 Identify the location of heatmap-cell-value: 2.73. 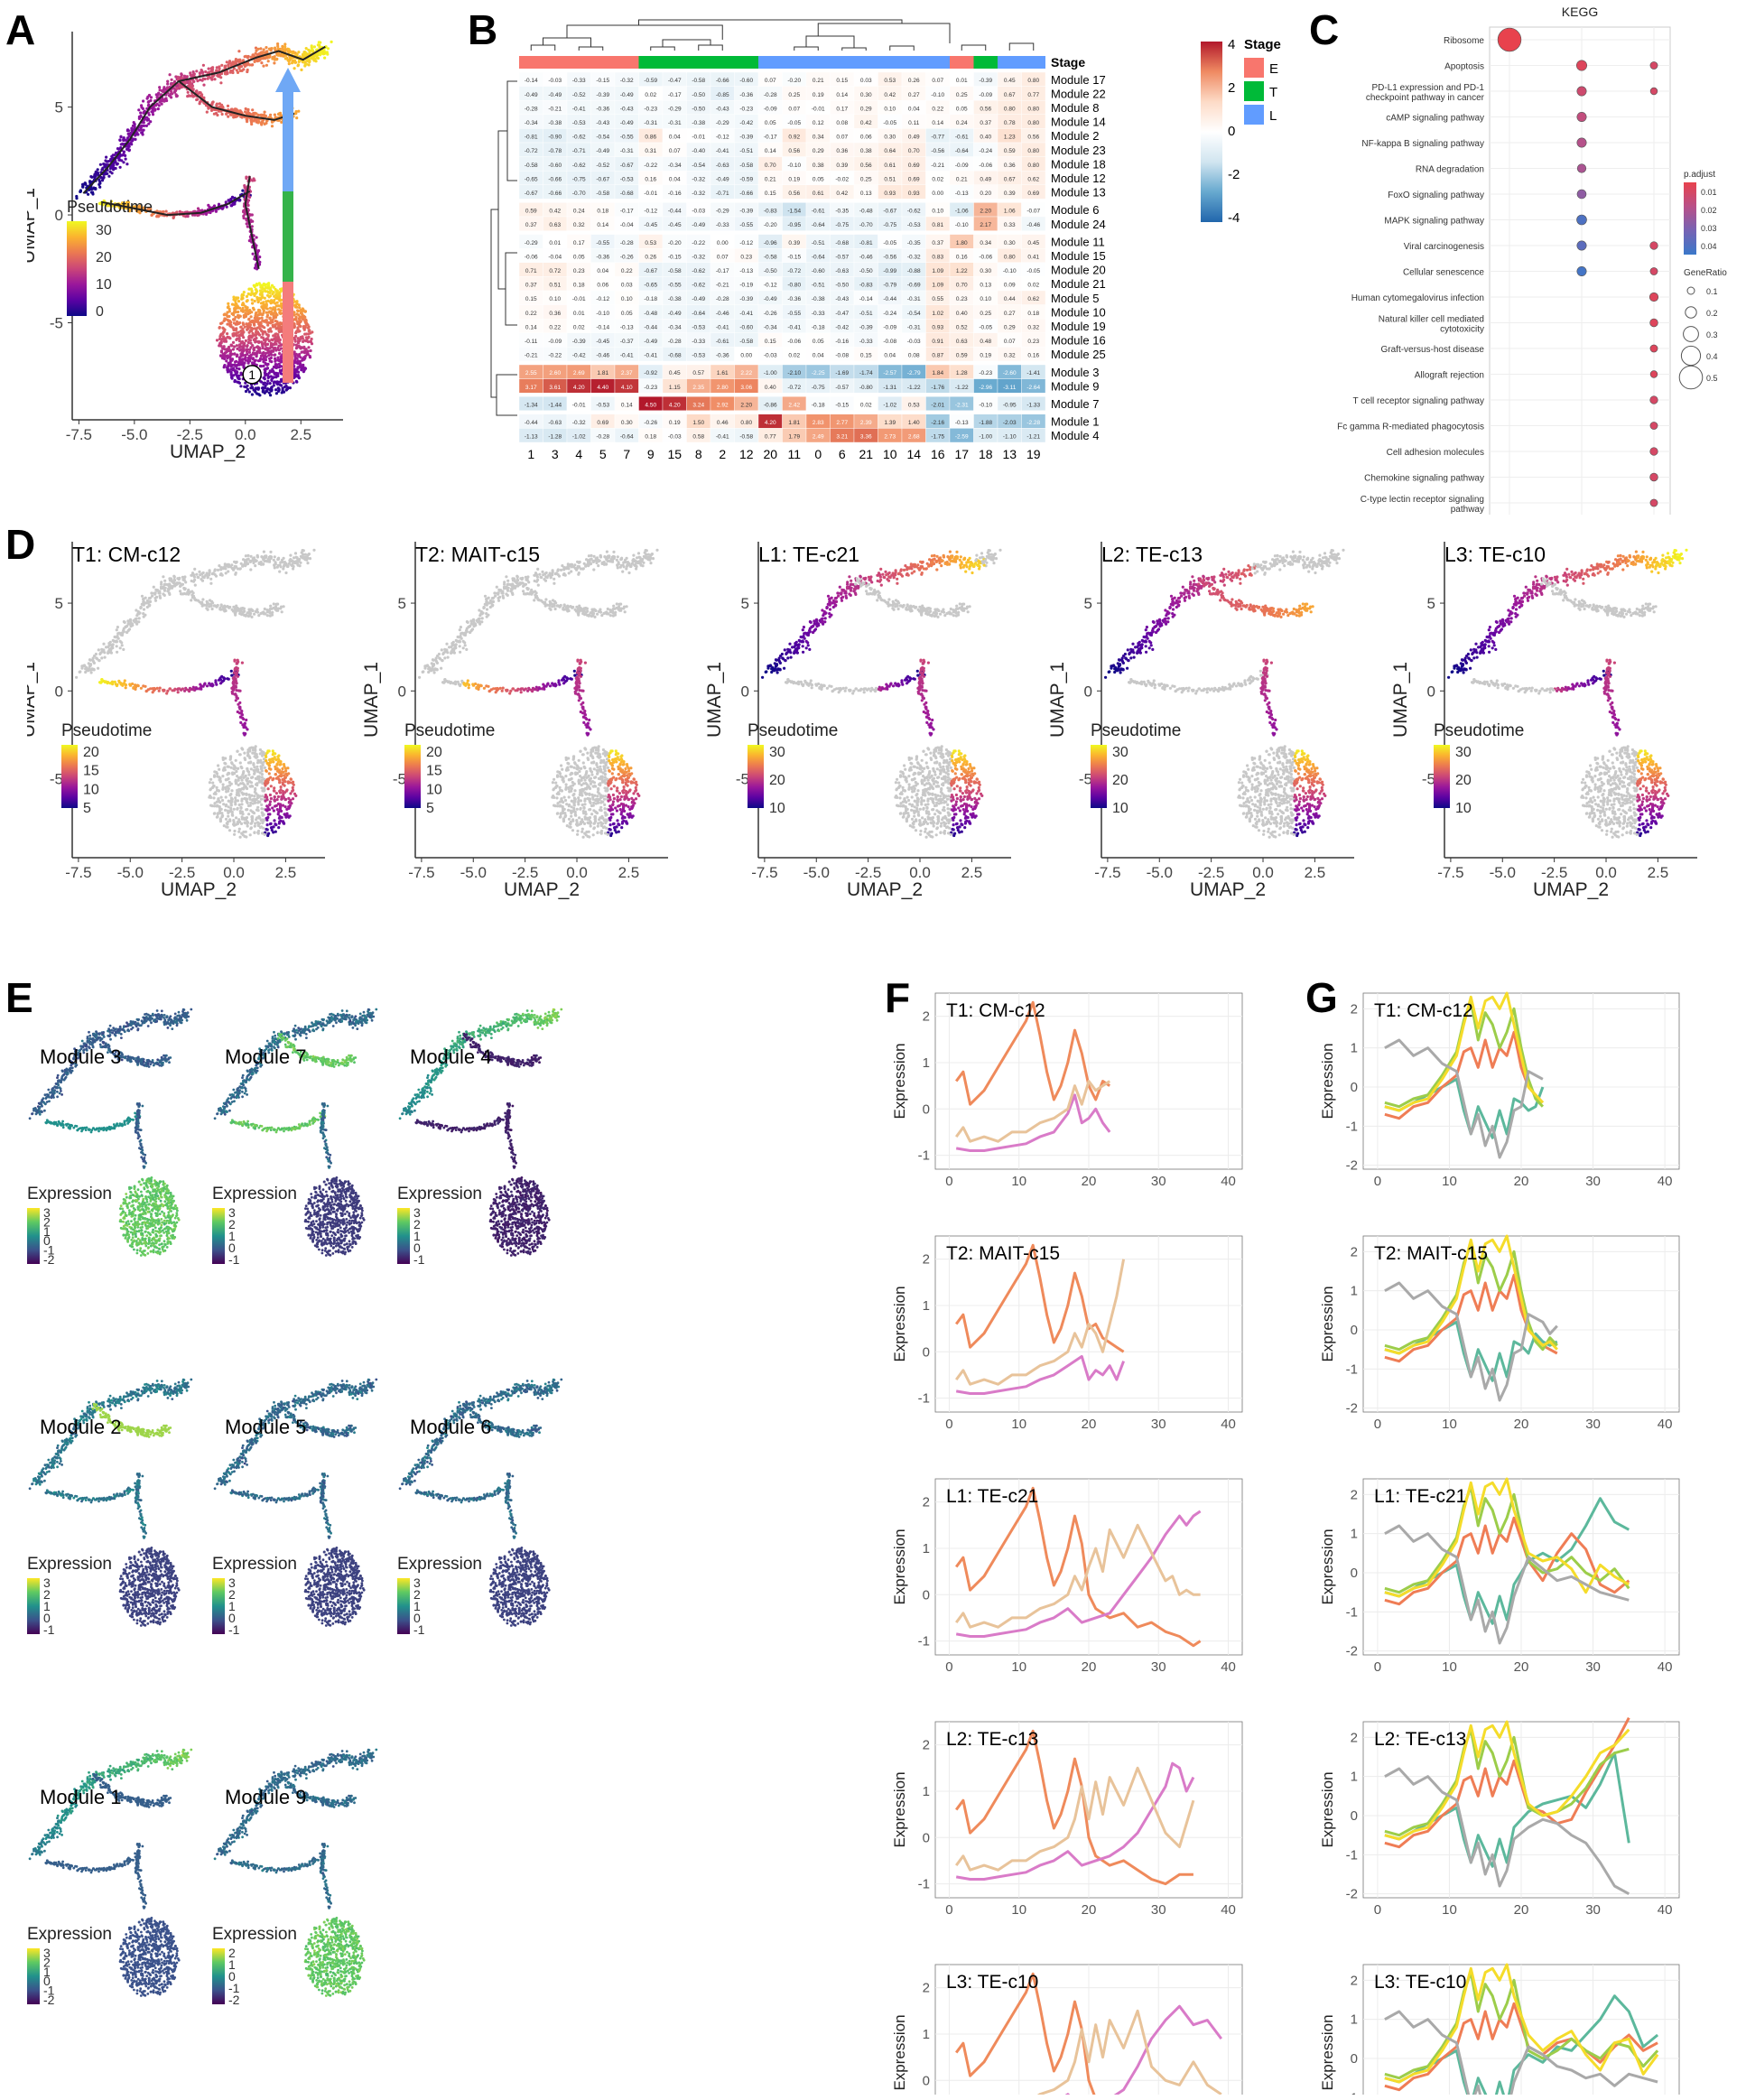
(890, 437).